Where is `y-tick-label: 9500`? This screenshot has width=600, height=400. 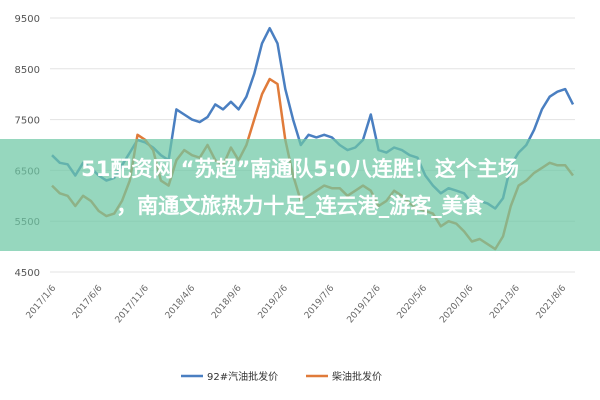 y-tick-label: 9500 is located at coordinates (27, 19).